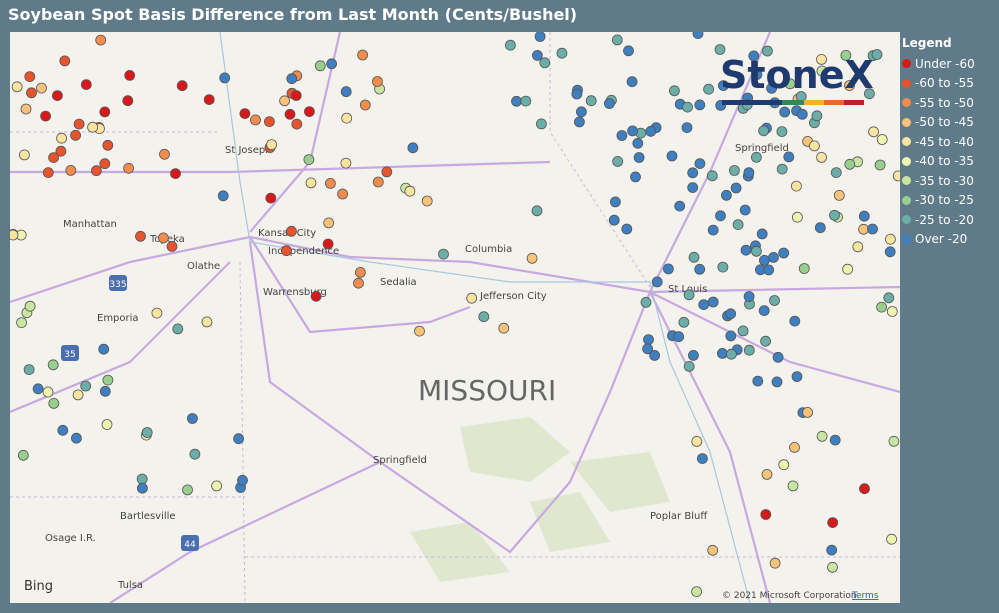 Image resolution: width=999 pixels, height=613 pixels. I want to click on legend-label: -35 to -30, so click(944, 180).